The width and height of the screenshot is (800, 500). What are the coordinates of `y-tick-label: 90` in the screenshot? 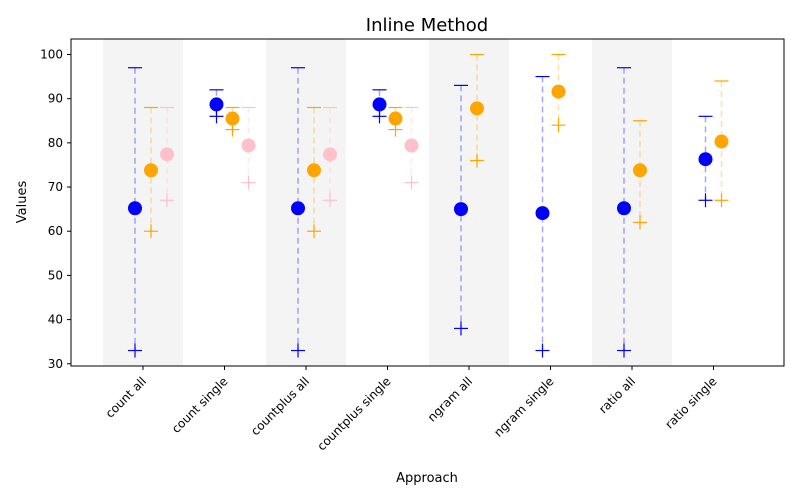 It's located at (55, 99).